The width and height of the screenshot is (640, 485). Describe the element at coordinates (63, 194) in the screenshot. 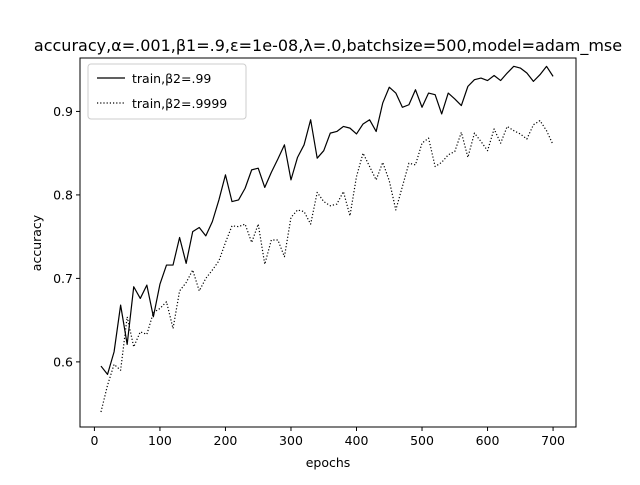

I see `y-tick-label: 0.8` at that location.